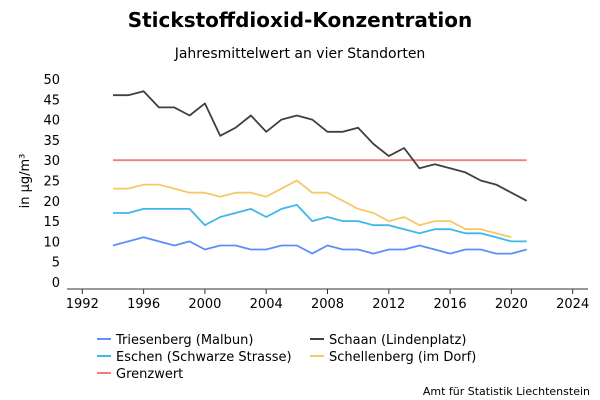 Image resolution: width=600 pixels, height=400 pixels. What do you see at coordinates (184, 340) in the screenshot?
I see `legend-label: Triesenberg (Malbun)` at bounding box center [184, 340].